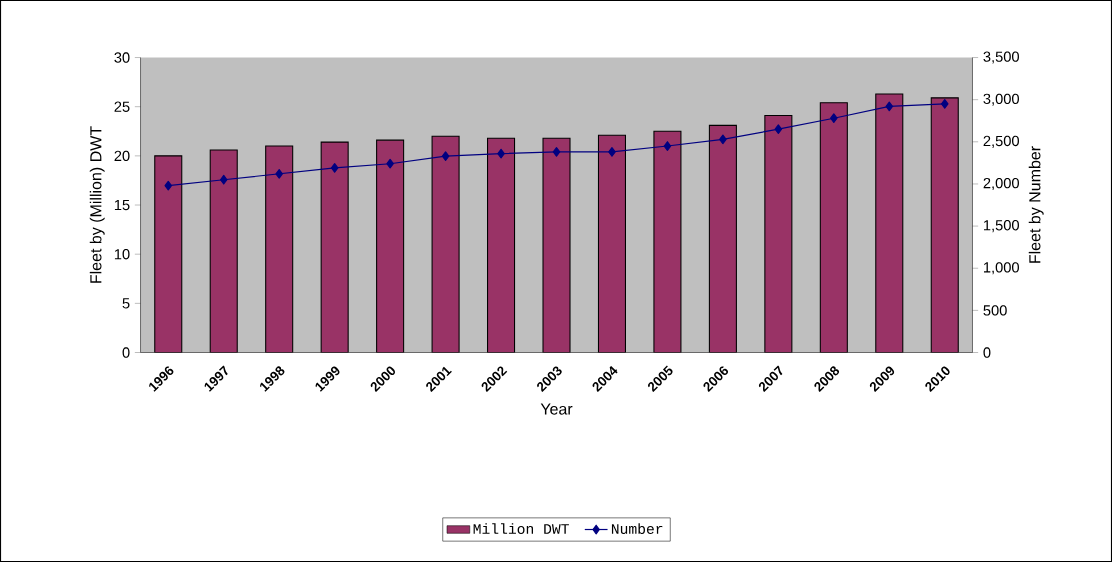 Image resolution: width=1112 pixels, height=562 pixels. What do you see at coordinates (1001, 268) in the screenshot?
I see `y2-tick-label: 1,000` at bounding box center [1001, 268].